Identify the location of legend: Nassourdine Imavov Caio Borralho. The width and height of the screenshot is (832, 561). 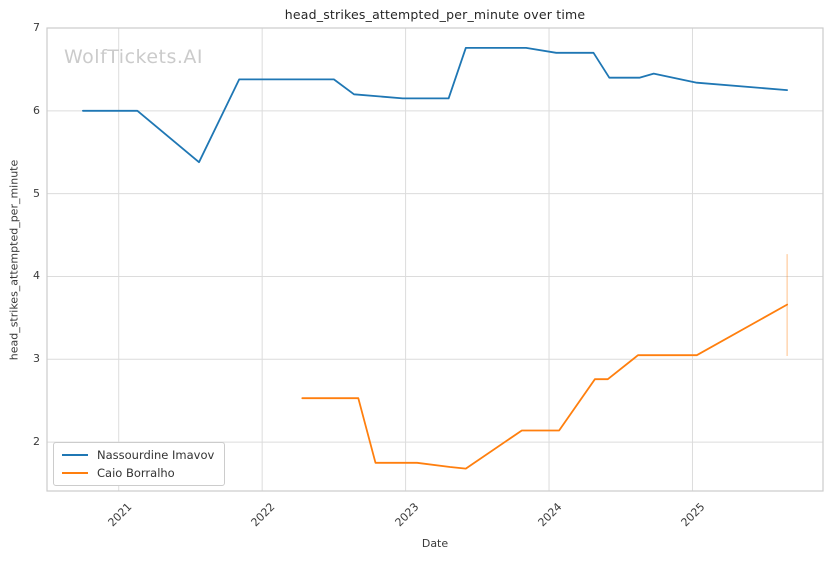
(139, 464).